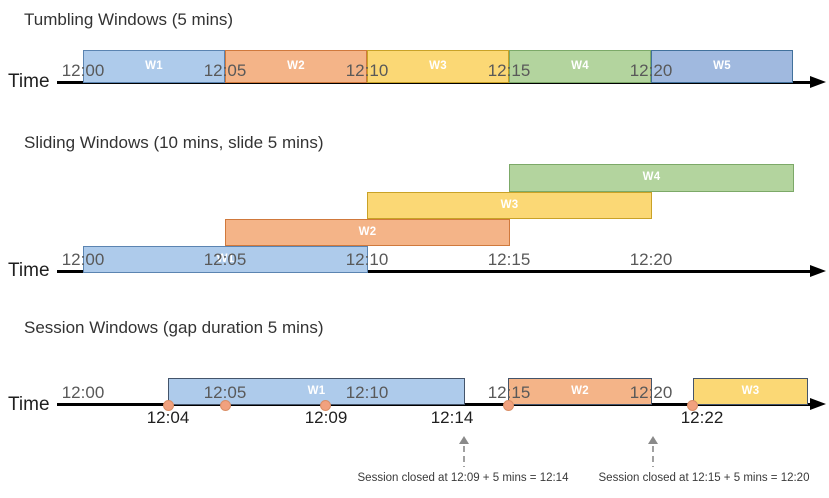 Image resolution: width=829 pixels, height=498 pixels. I want to click on sliding-axis-line, so click(434, 271).